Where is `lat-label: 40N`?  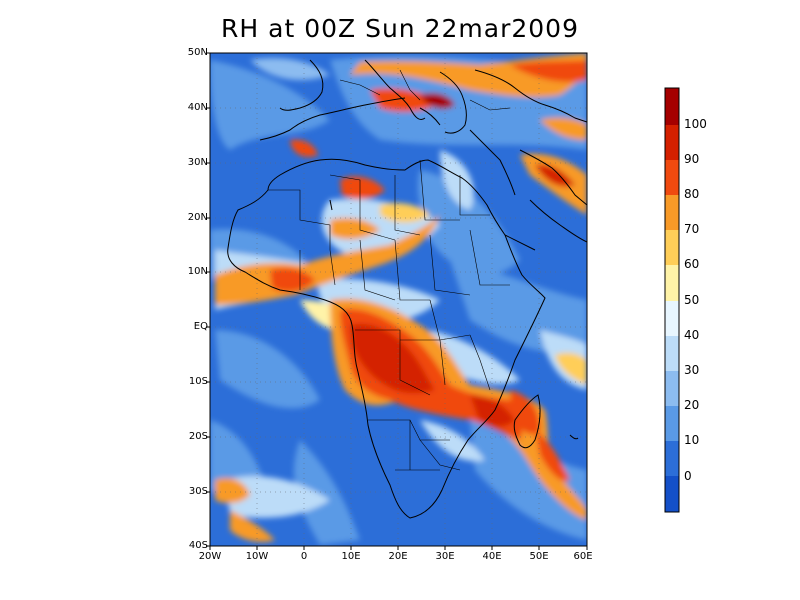 lat-label: 40N is located at coordinates (197, 107).